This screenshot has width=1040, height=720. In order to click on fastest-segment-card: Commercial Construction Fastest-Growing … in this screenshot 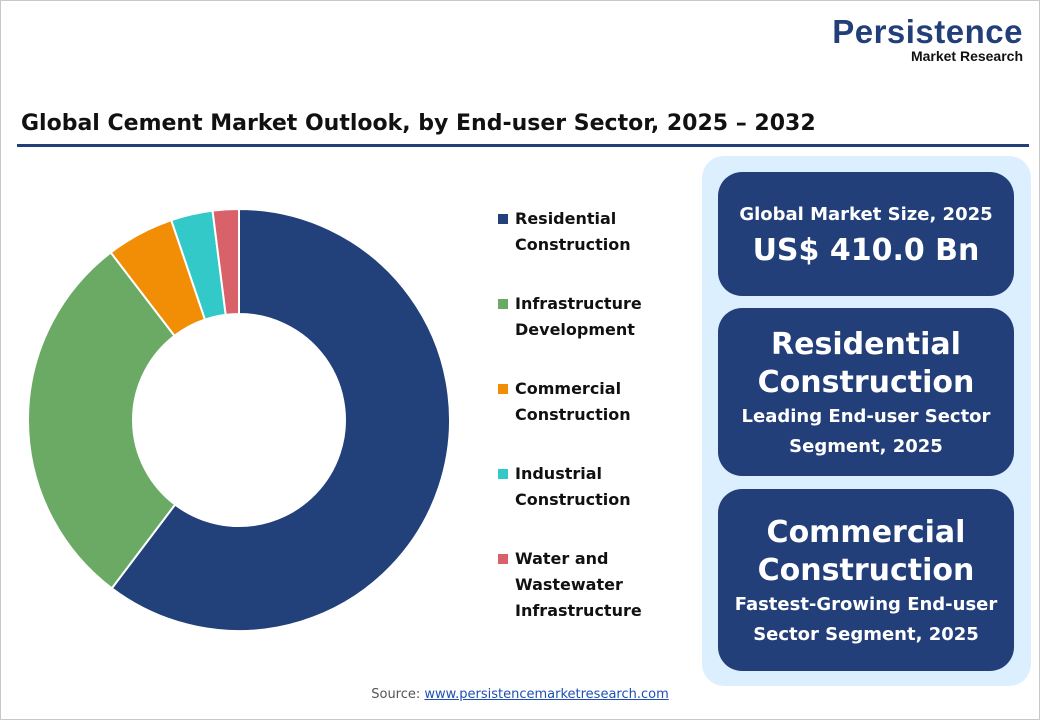, I will do `click(866, 580)`.